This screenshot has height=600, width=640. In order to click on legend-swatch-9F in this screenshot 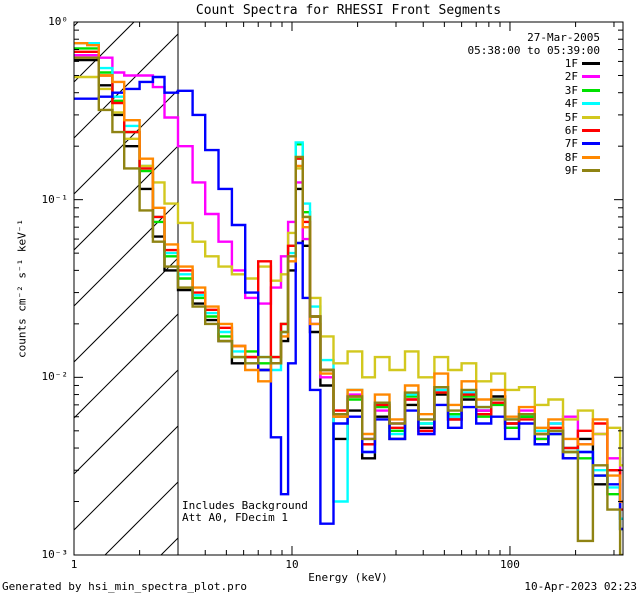, I will do `click(591, 171)`.